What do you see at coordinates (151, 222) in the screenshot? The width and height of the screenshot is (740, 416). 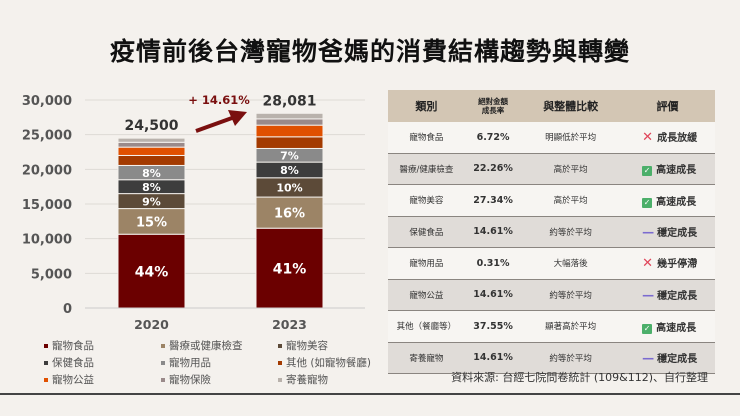 I see `segment-label: 15%` at bounding box center [151, 222].